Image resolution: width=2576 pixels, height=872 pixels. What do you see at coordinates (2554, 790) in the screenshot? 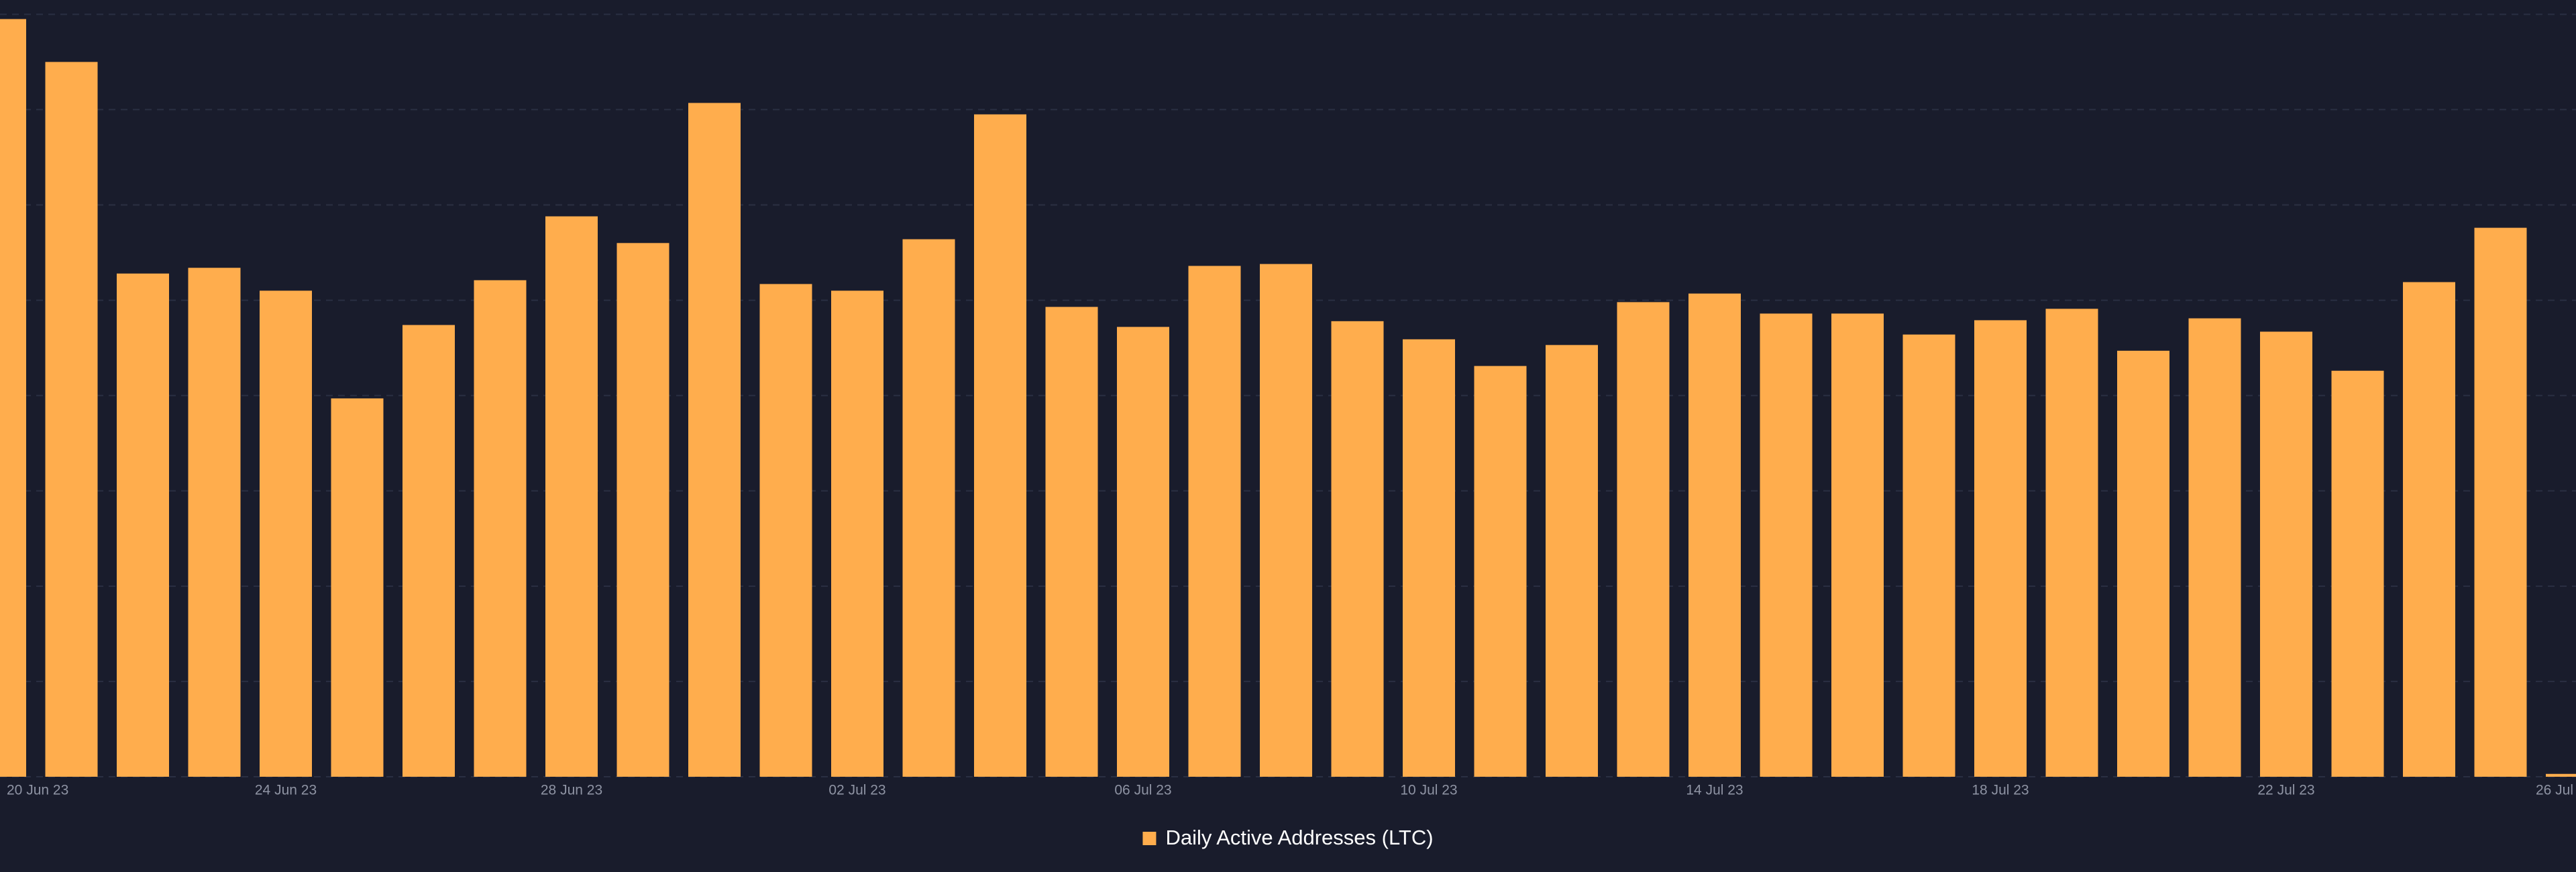
I see `x-tick-label: 26 Jul` at bounding box center [2554, 790].